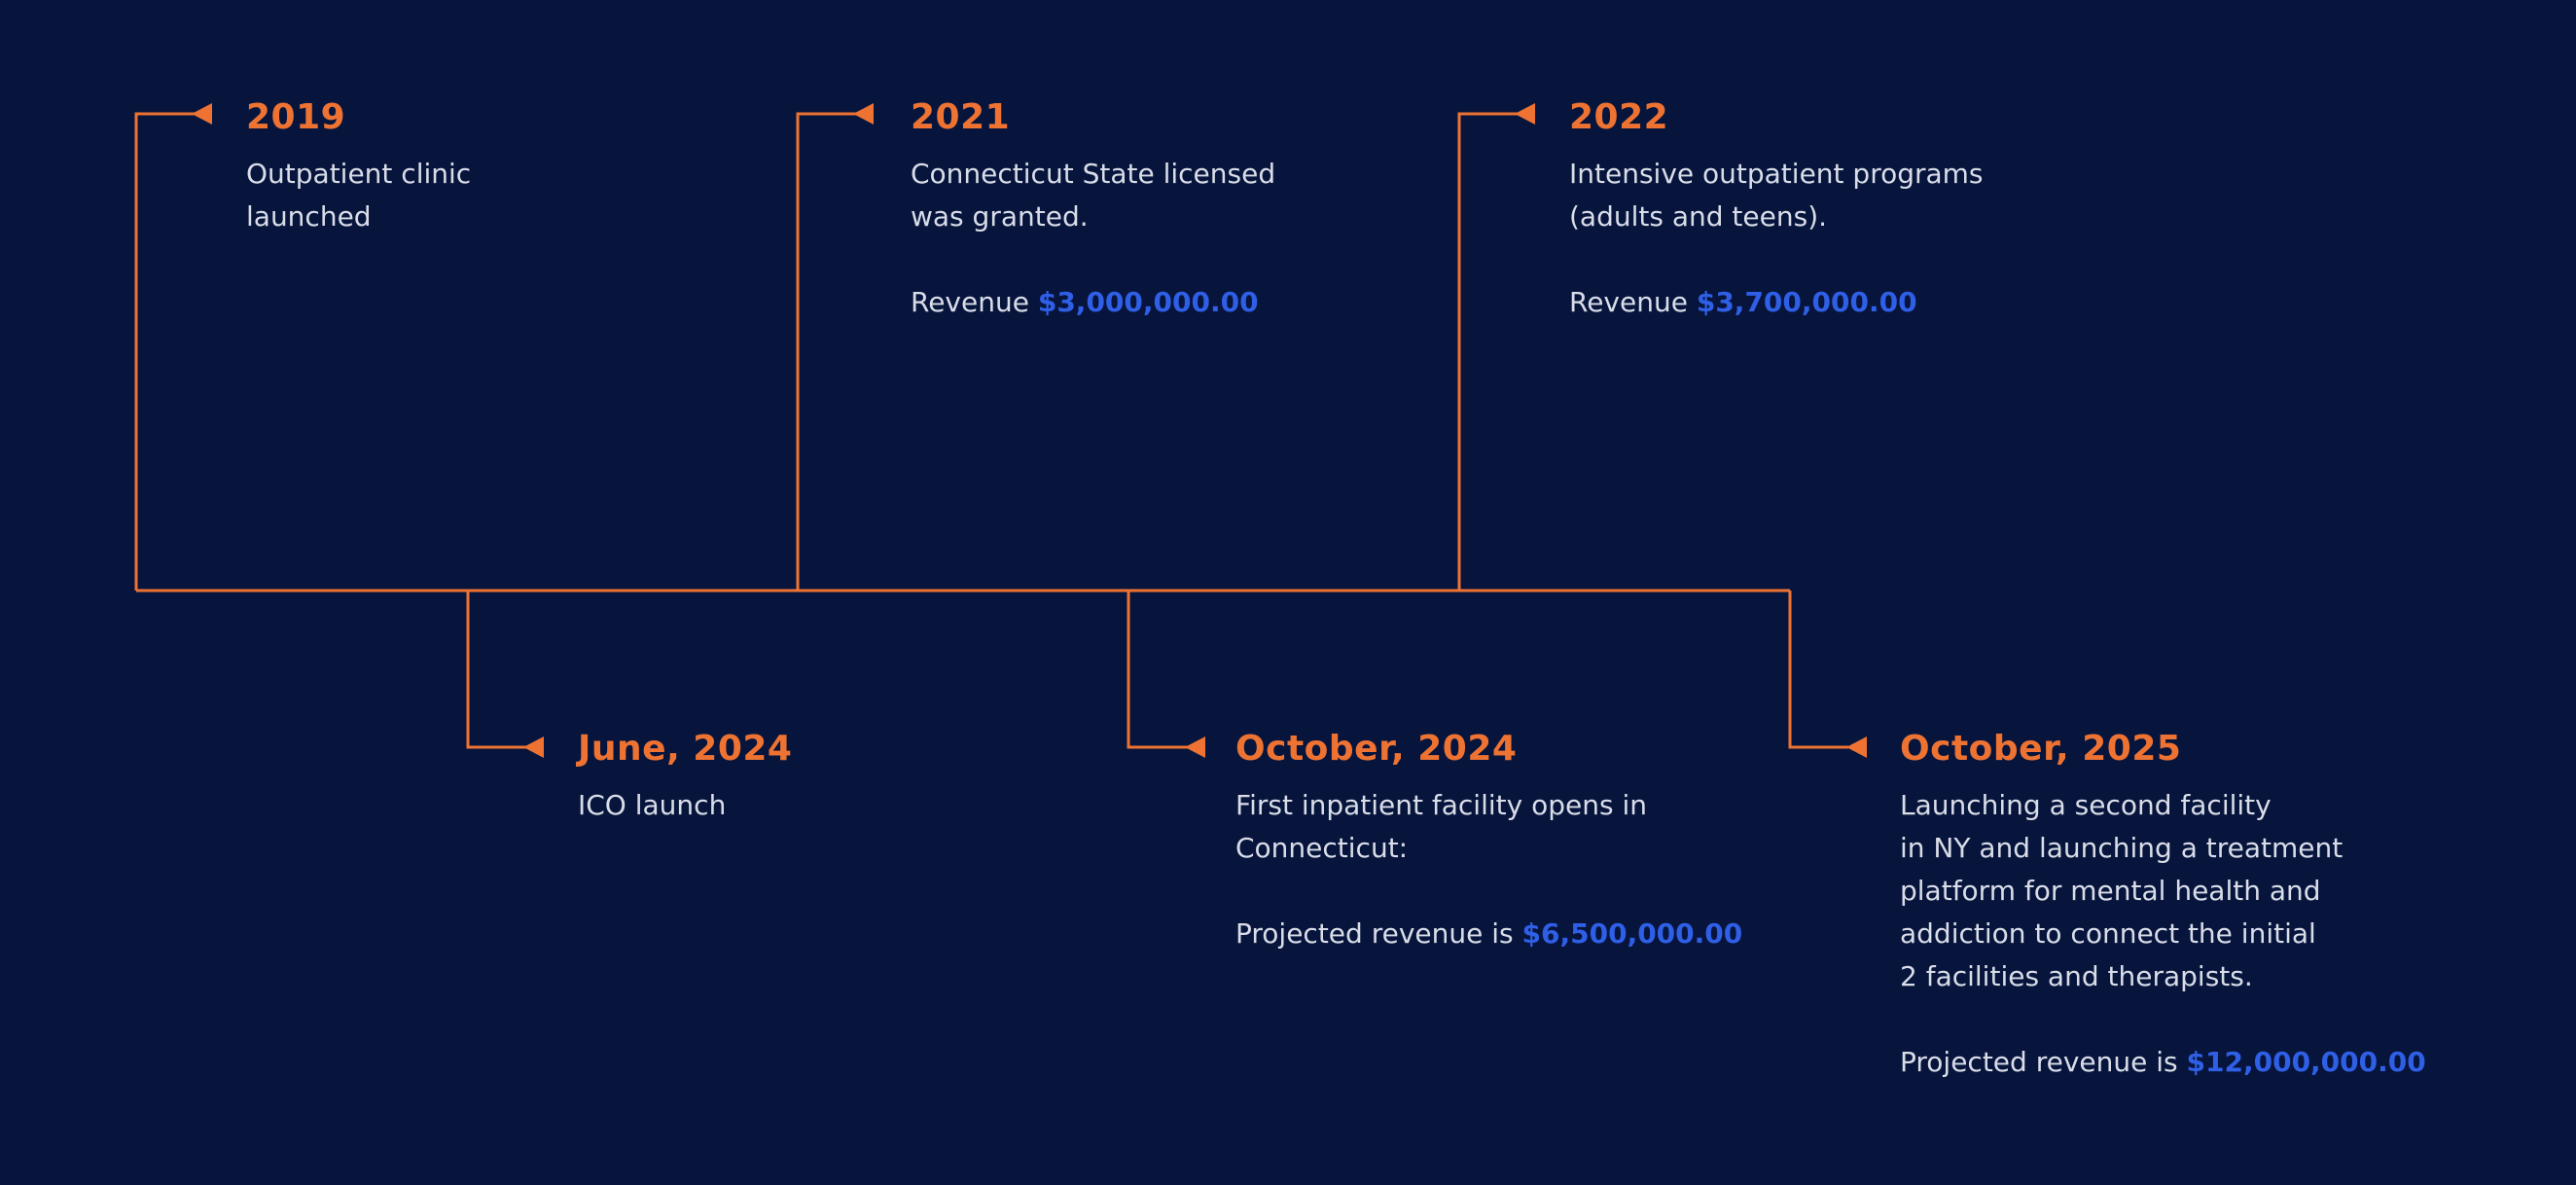  What do you see at coordinates (547, 167) in the screenshot?
I see `milestone-2019: 2019 Outpatient clinic launched` at bounding box center [547, 167].